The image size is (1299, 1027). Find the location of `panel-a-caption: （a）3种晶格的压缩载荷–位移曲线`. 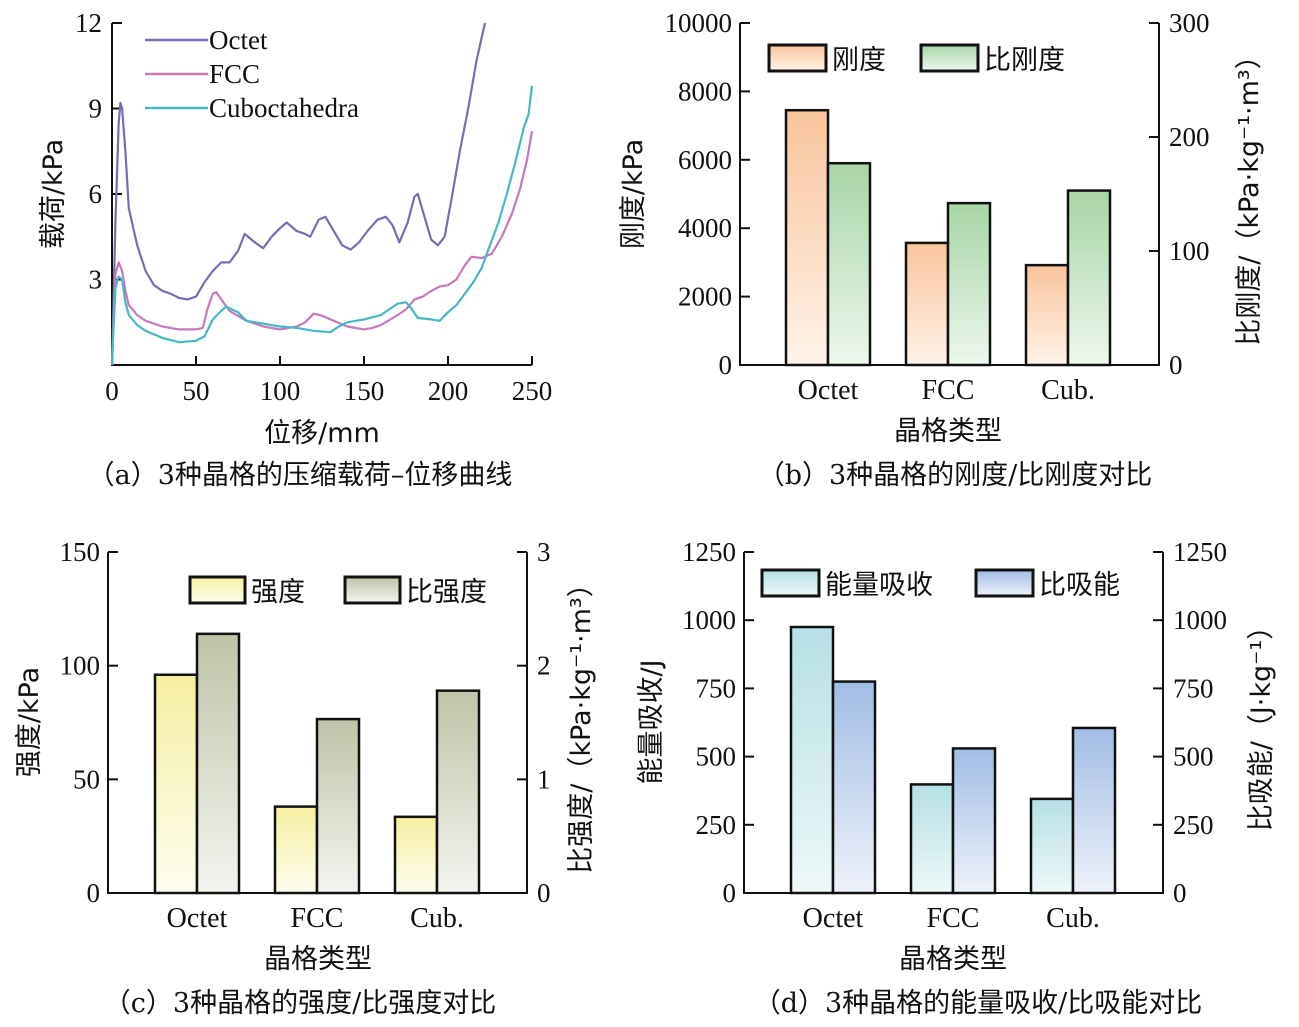

panel-a-caption: （a）3种晶格的压缩载荷–位移曲线 is located at coordinates (300, 475).